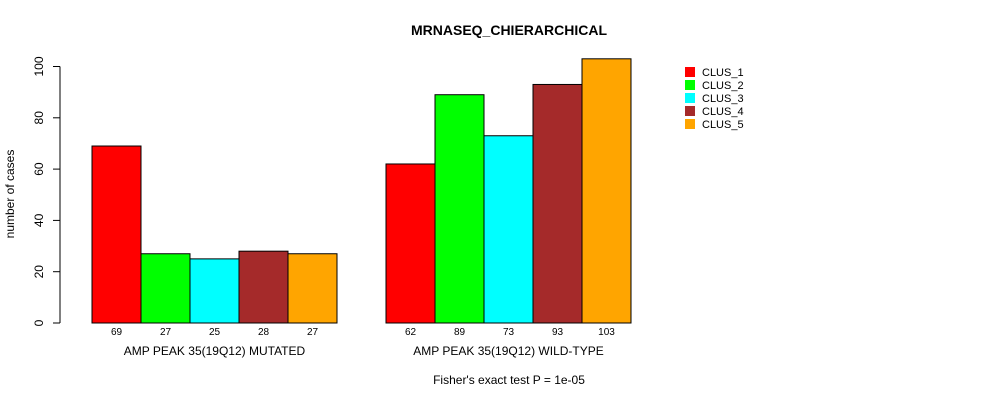 The width and height of the screenshot is (990, 405). What do you see at coordinates (723, 99) in the screenshot?
I see `legend-label: CLUS_3` at bounding box center [723, 99].